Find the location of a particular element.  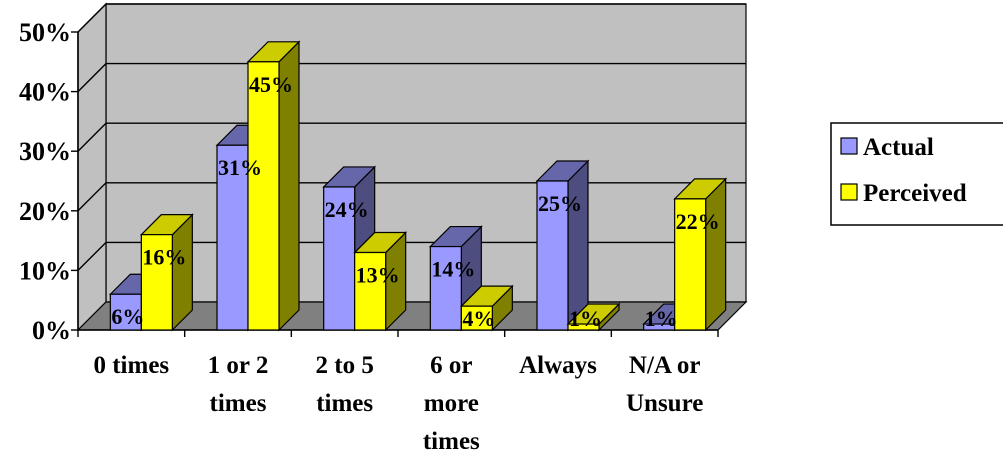

category-label-1-or-2-times: 1 or 2 times is located at coordinates (238, 384).